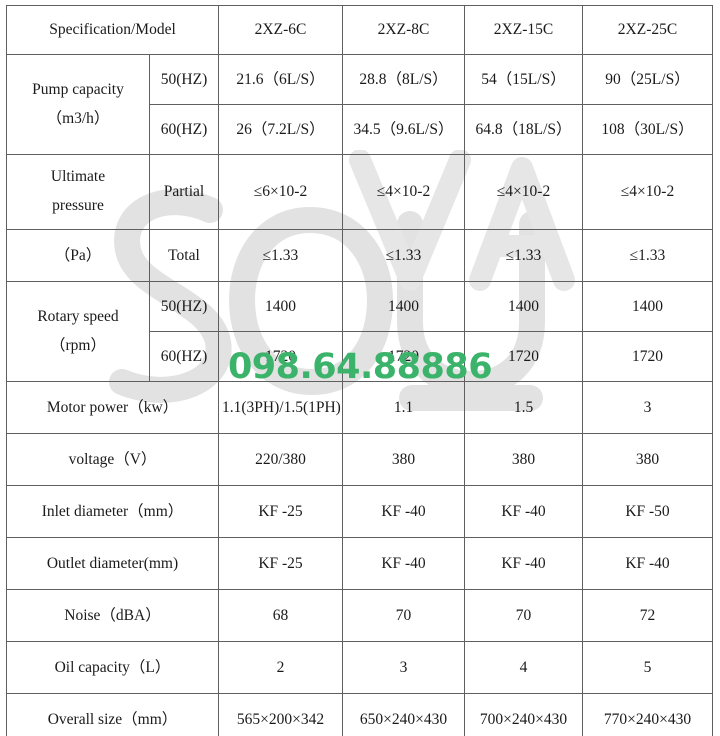 This screenshot has height=736, width=720. I want to click on pump-capacity-50hz-value-2: 28.8（8L/S）, so click(403, 79).